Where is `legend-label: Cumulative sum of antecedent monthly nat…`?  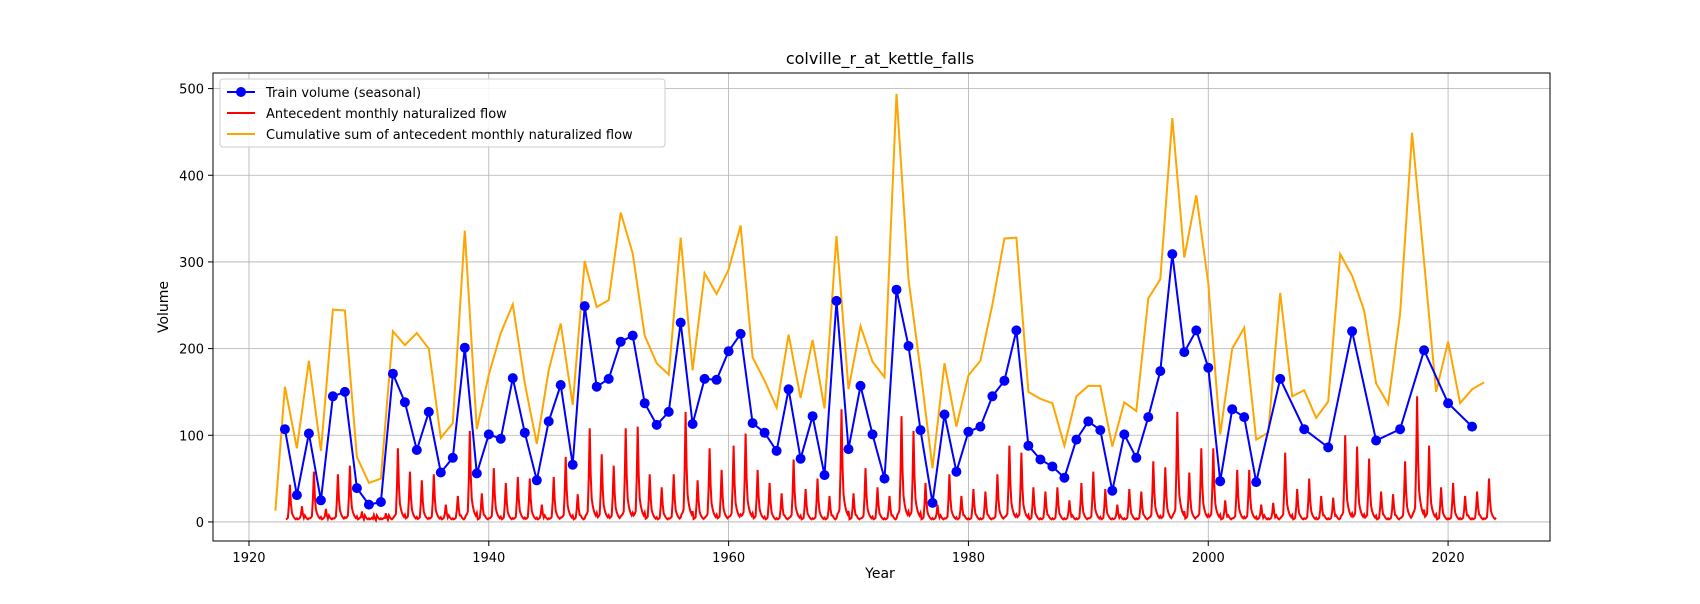 legend-label: Cumulative sum of antecedent monthly nat… is located at coordinates (449, 135).